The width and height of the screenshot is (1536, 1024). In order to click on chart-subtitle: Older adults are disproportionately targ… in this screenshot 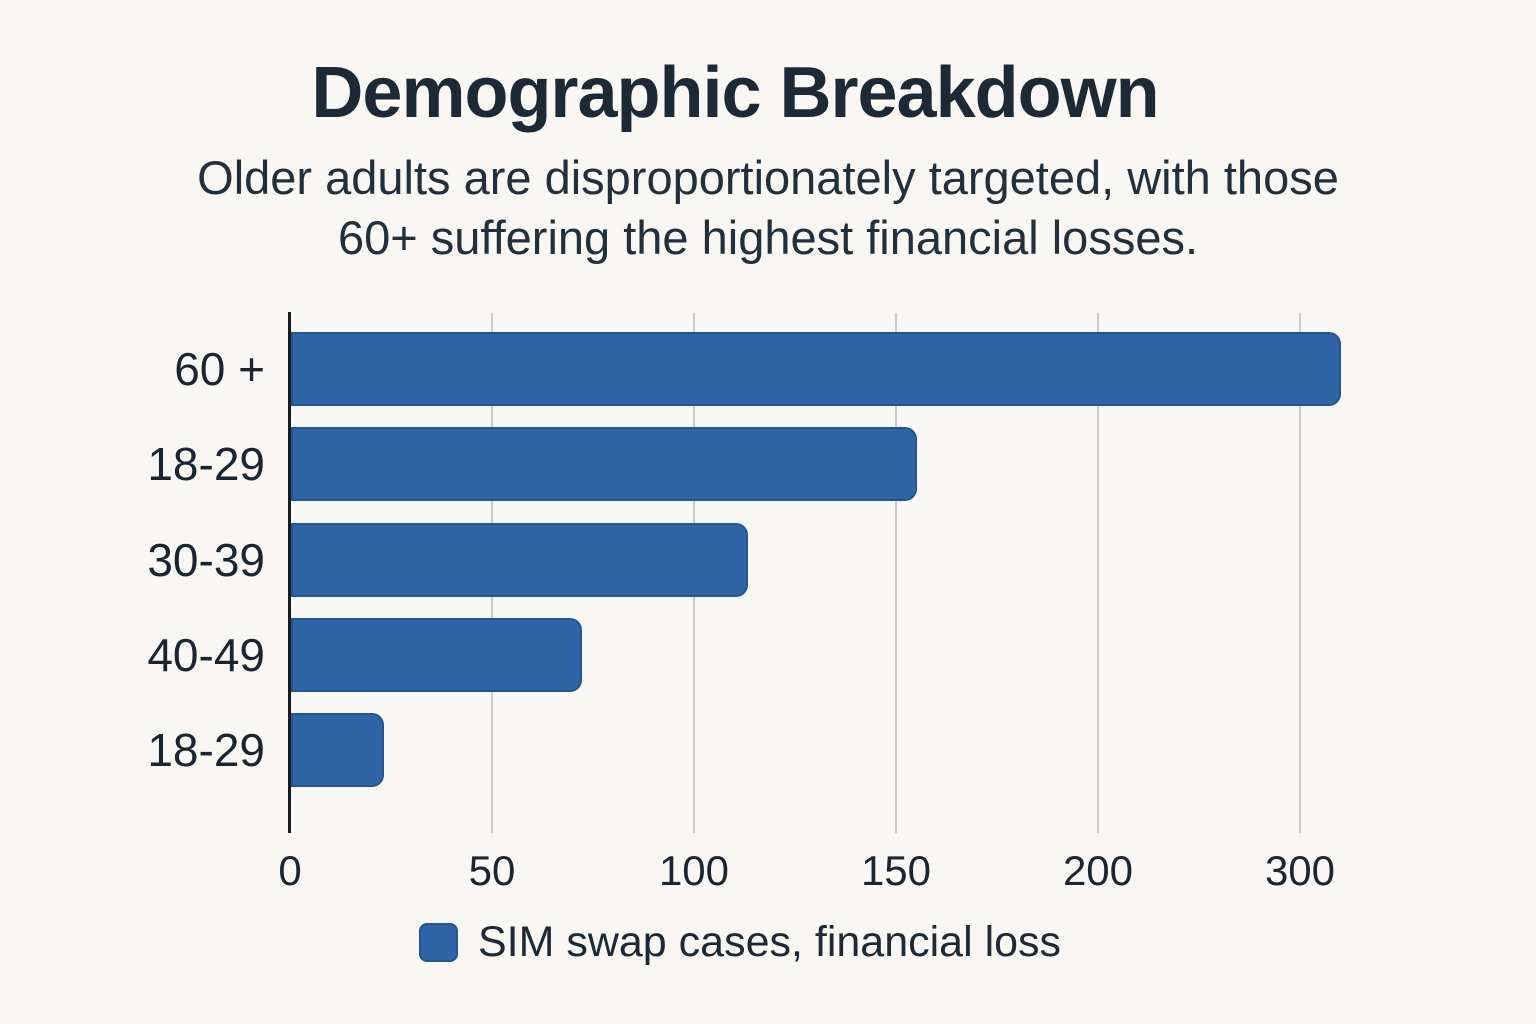, I will do `click(768, 208)`.